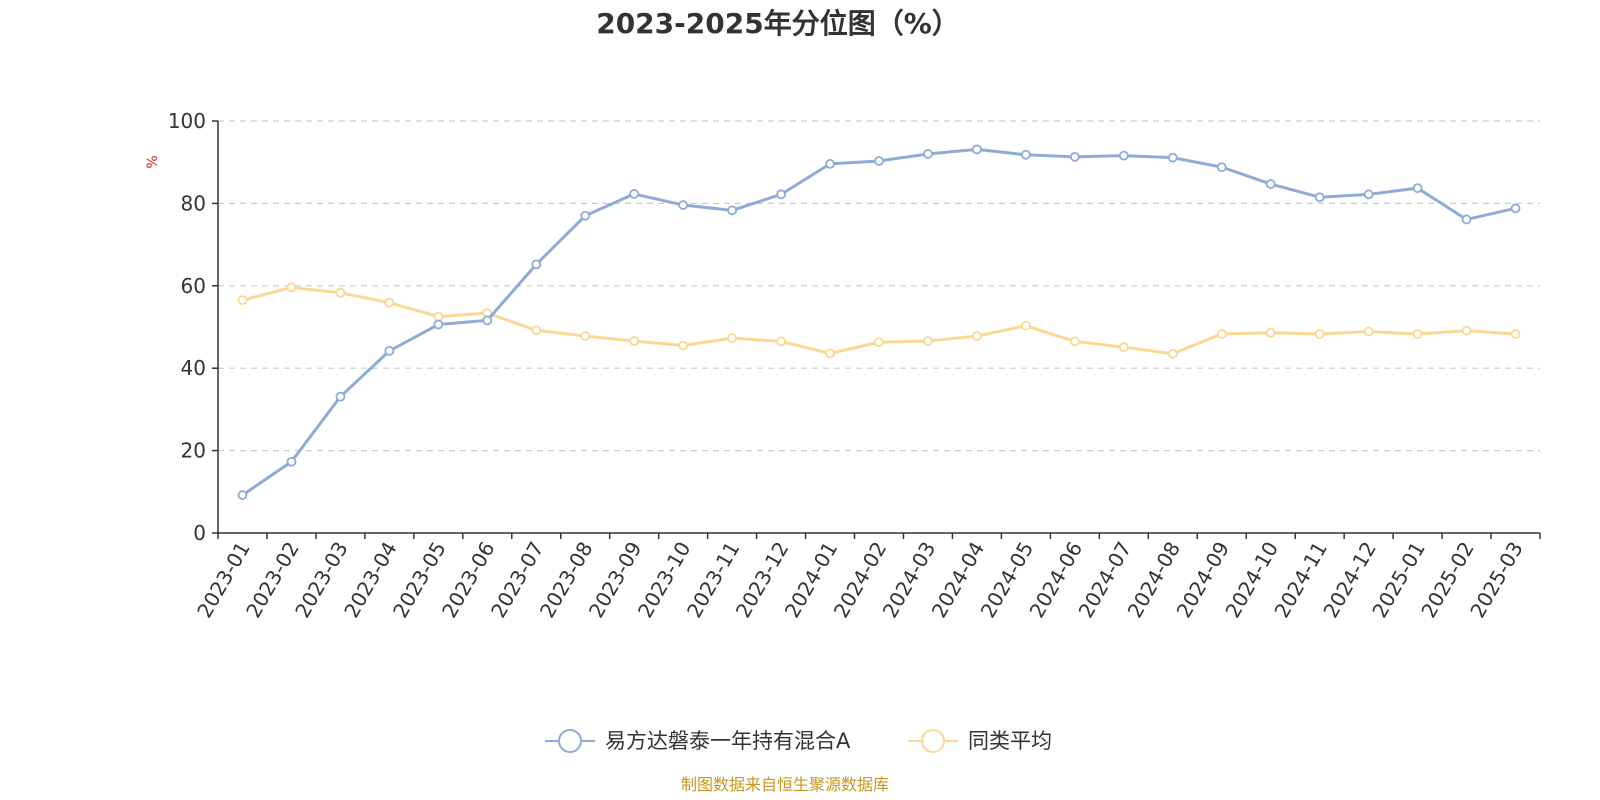 Image resolution: width=1600 pixels, height=800 pixels. I want to click on legend-item-1: 易方达磐泰一年持有混合A, so click(698, 741).